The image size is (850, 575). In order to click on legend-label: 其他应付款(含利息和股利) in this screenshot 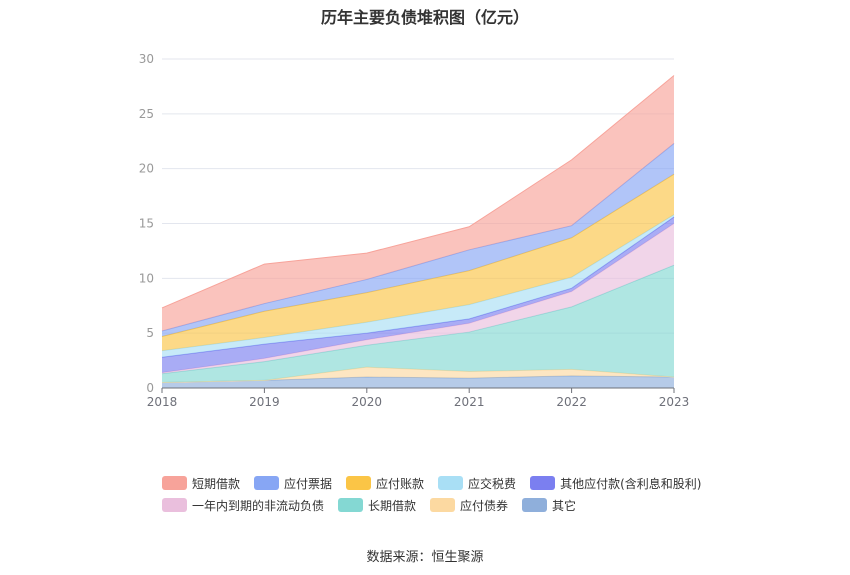, I will do `click(631, 483)`.